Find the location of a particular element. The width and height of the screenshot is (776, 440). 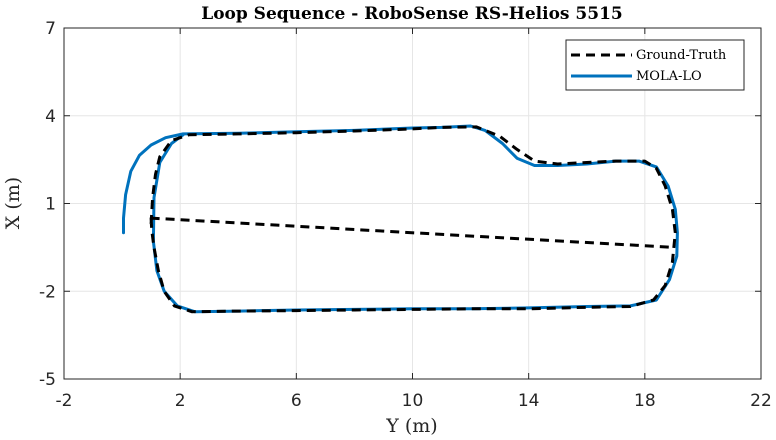

legend-label-ground-truth: Ground-Truth is located at coordinates (681, 55).